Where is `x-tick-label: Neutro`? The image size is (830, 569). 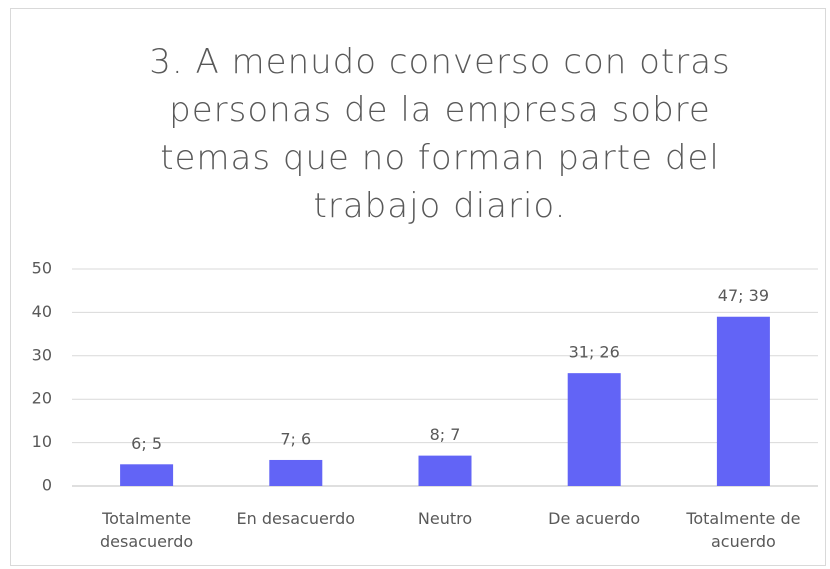
x-tick-label: Neutro is located at coordinates (445, 518).